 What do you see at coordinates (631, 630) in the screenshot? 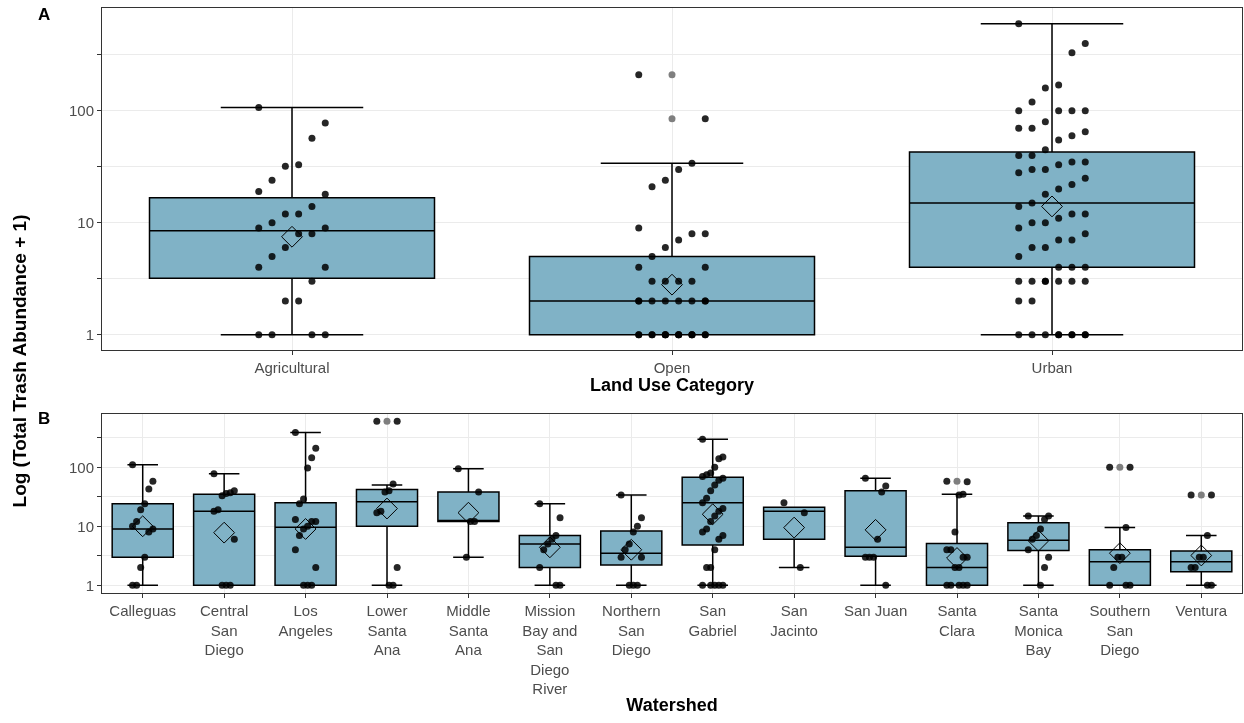
I see `x-tick-label: Northern San Diego` at bounding box center [631, 630].